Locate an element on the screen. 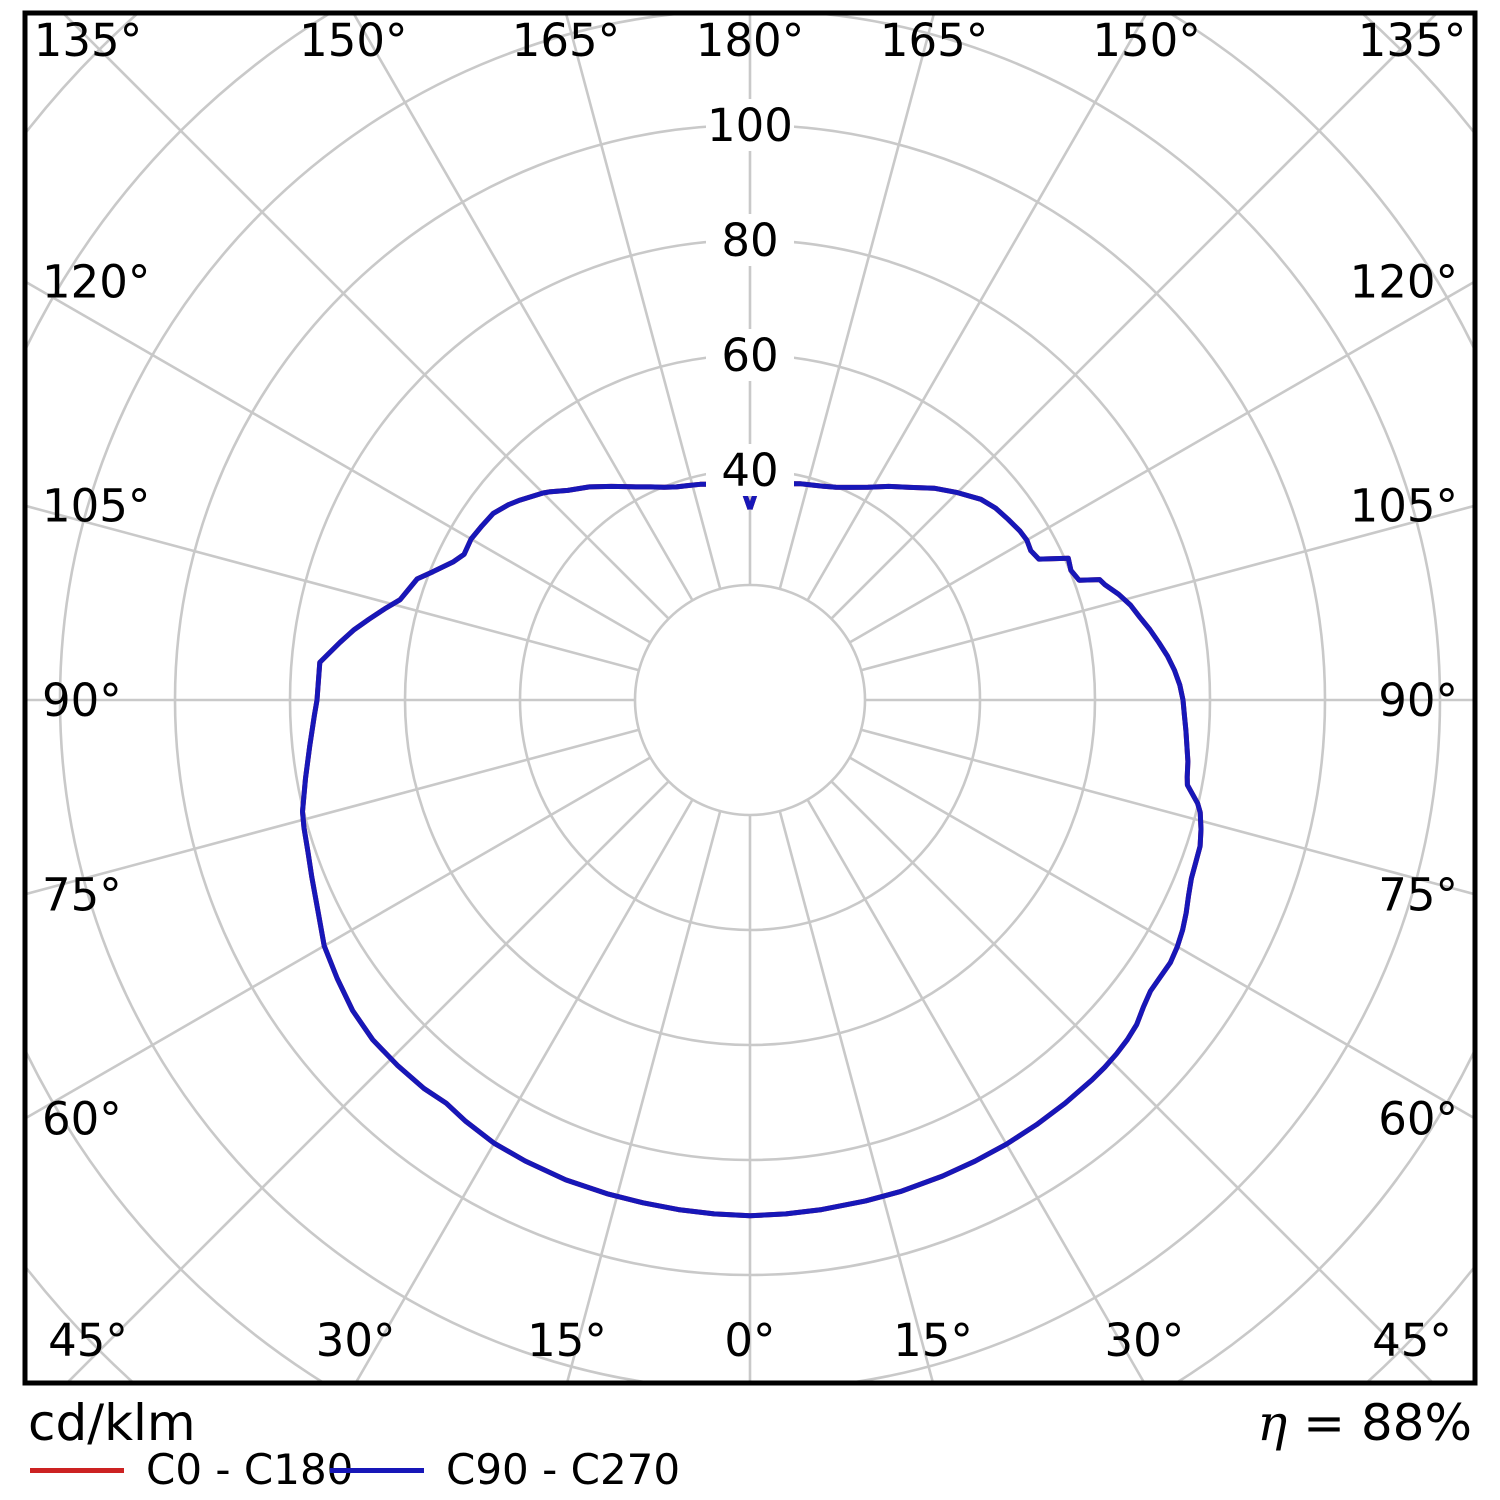 The height and width of the screenshot is (1500, 1500). legend-swatch-red is located at coordinates (77, 1470).